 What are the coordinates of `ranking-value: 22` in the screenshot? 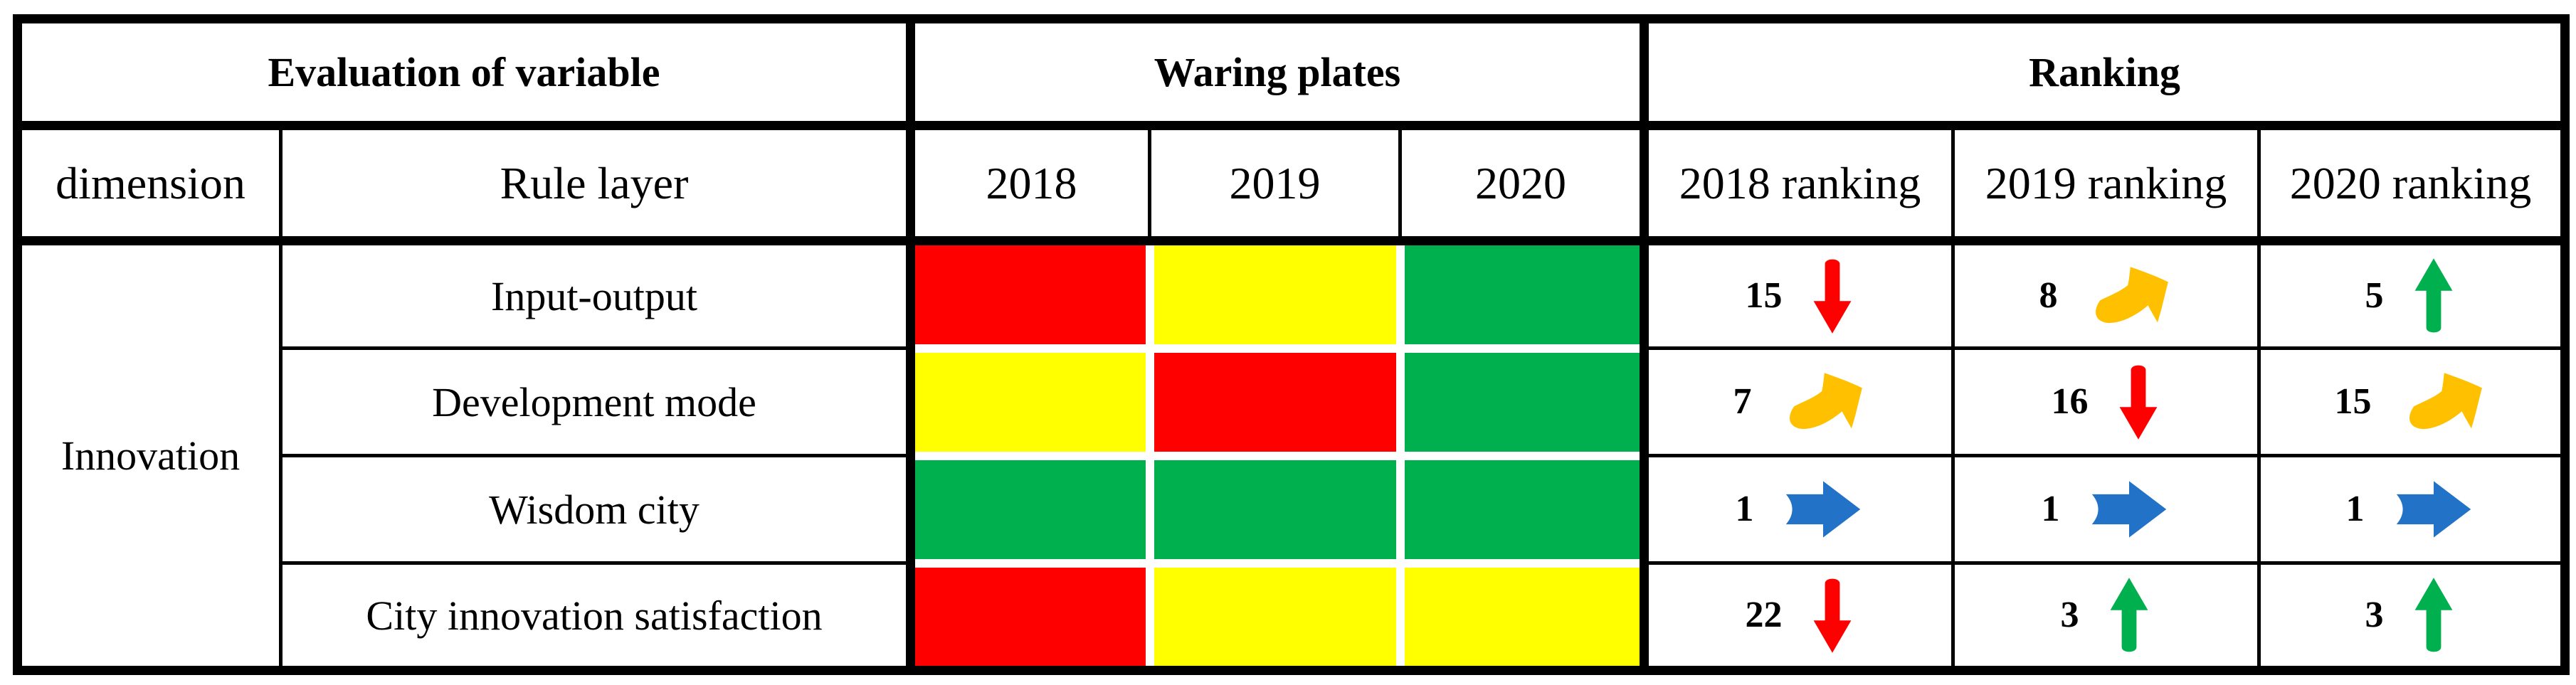 It's located at (1764, 615).